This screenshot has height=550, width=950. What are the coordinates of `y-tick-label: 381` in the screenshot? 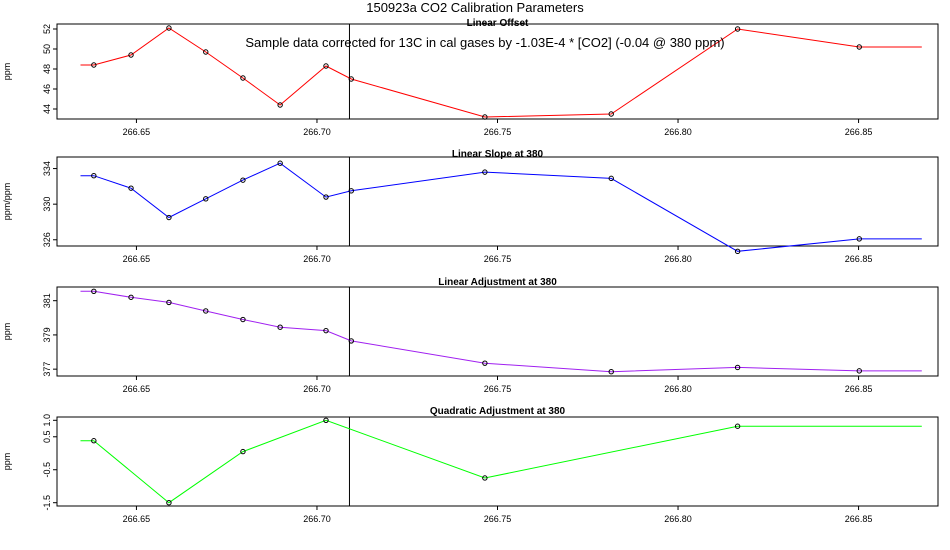 It's located at (47, 300).